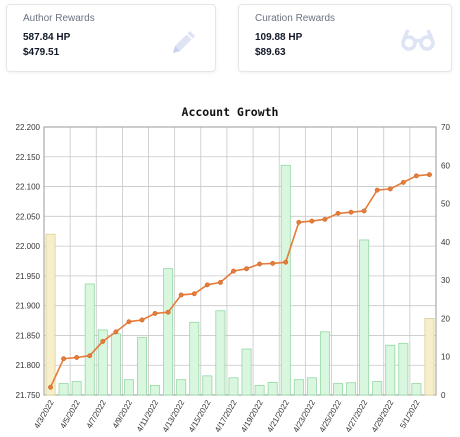 The height and width of the screenshot is (437, 460). Describe the element at coordinates (28, 187) in the screenshot. I see `y-left-tick-label: 22.100` at that location.